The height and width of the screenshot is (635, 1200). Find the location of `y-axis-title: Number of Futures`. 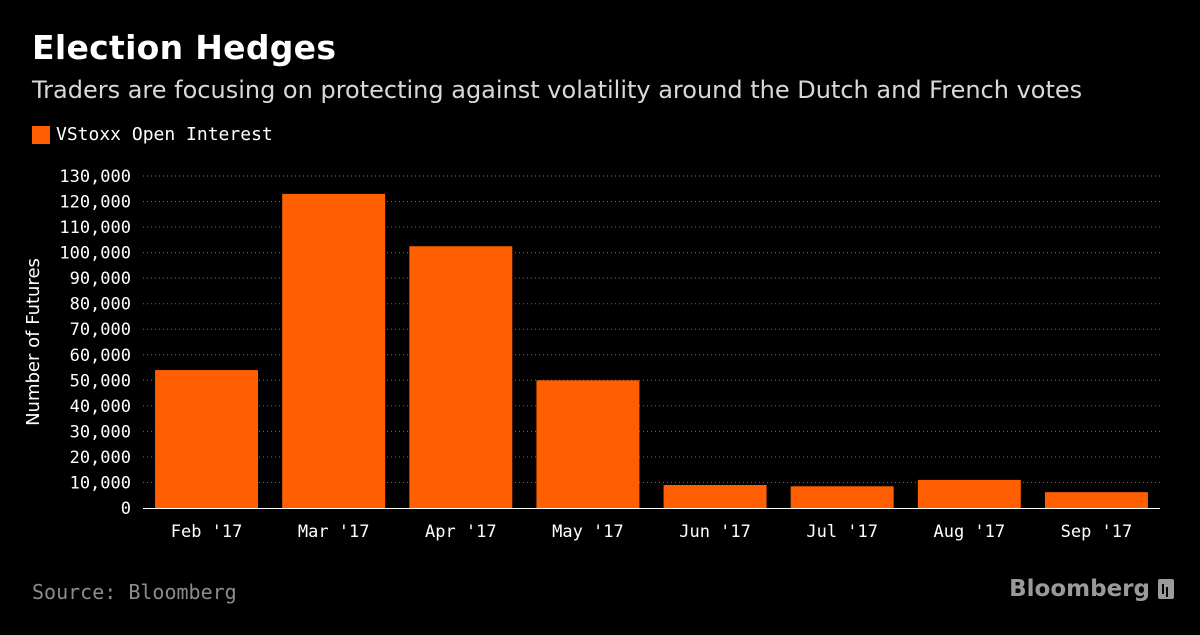

y-axis-title: Number of Futures is located at coordinates (33, 342).